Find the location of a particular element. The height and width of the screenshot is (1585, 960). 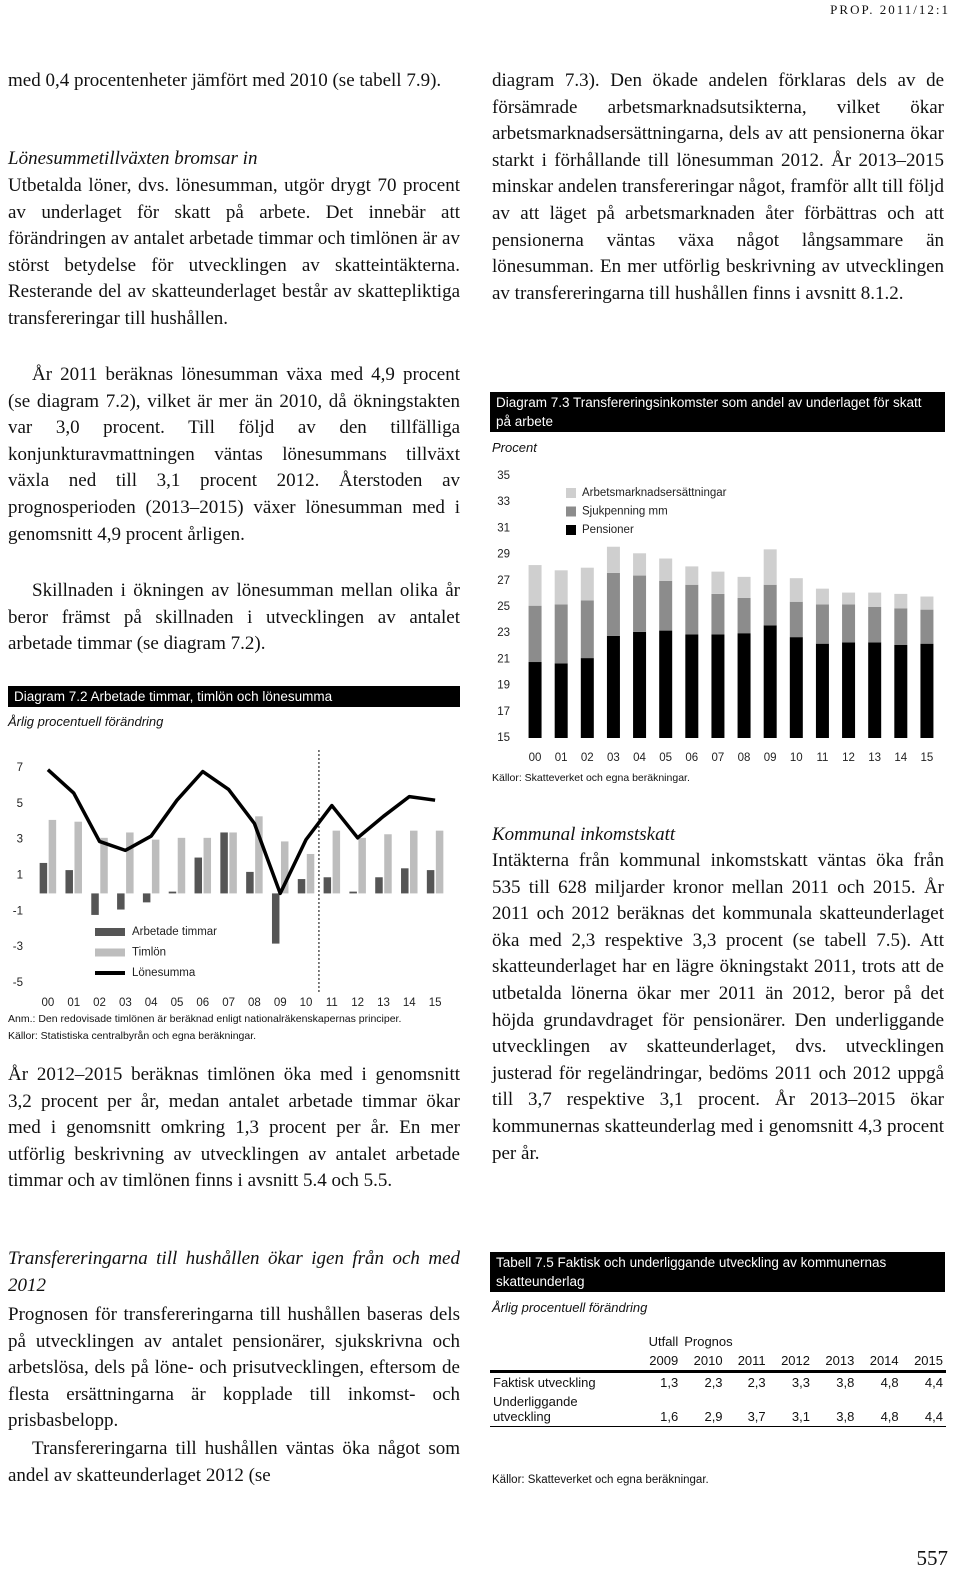

y-tick-label: 23 is located at coordinates (503, 633).